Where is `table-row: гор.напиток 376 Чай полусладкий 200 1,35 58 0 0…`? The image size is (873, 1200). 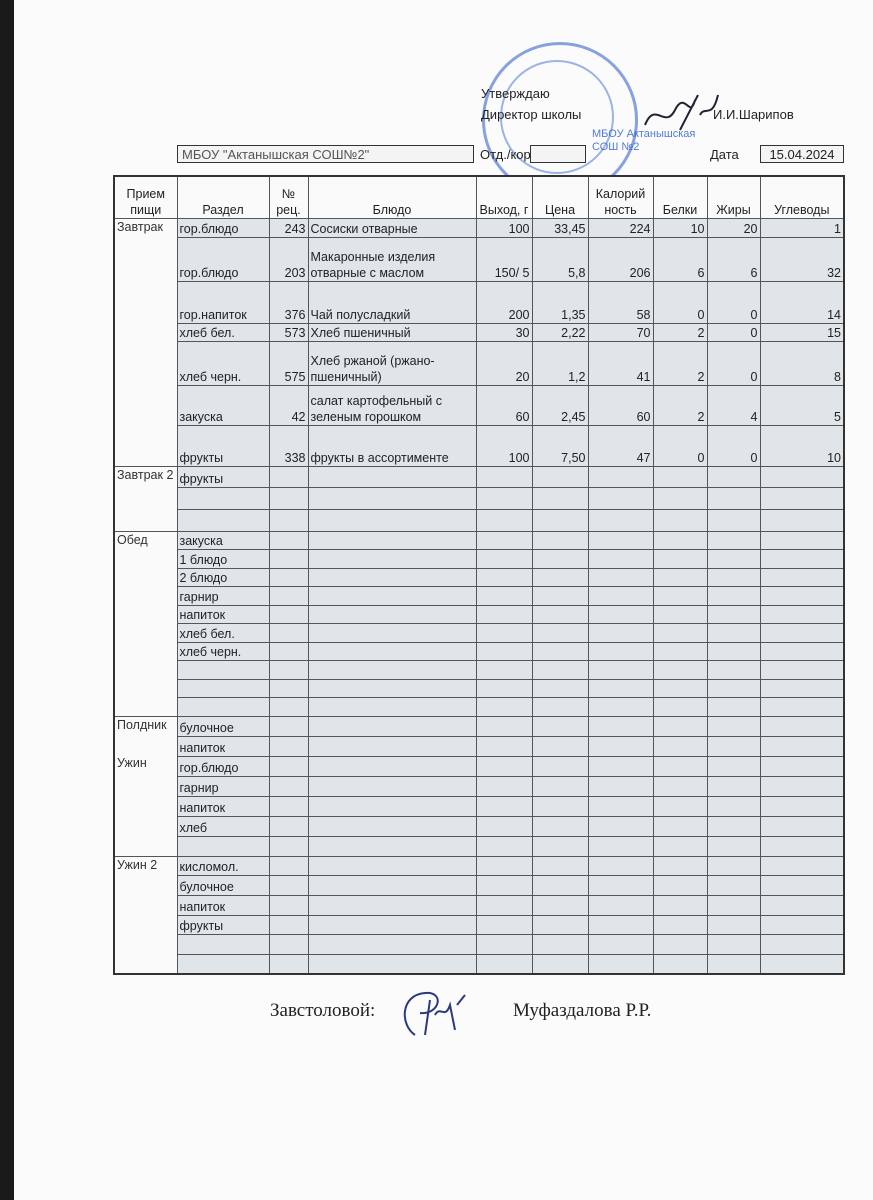
table-row: гор.напиток 376 Чай полусладкий 200 1,35 58 0 0… is located at coordinates (479, 302).